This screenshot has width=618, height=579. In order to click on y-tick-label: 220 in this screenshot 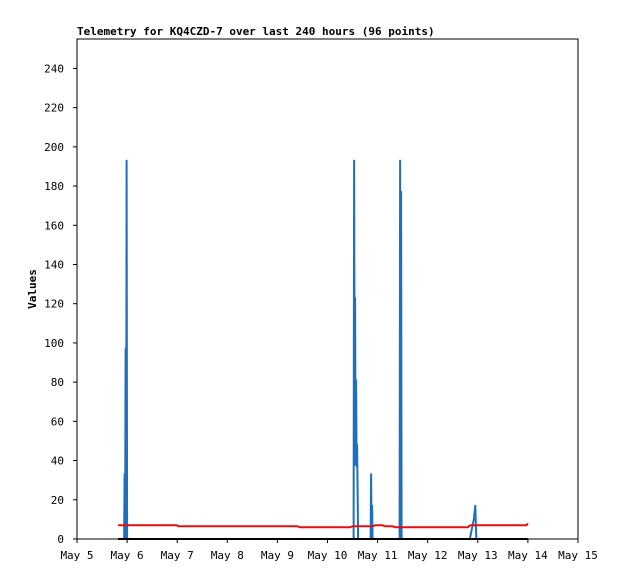, I will do `click(54, 108)`.